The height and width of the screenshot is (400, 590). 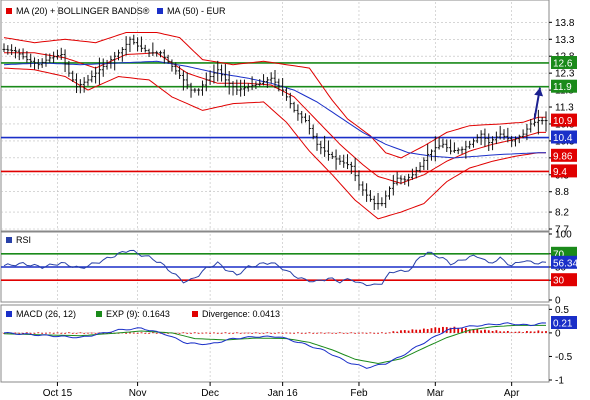 I want to click on rsi-level-label-bg, so click(x=564, y=280).